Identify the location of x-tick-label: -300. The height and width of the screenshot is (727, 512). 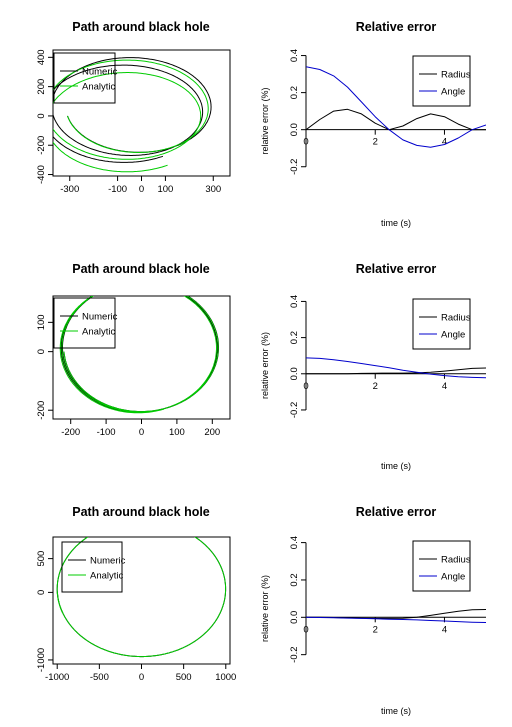
(69, 189).